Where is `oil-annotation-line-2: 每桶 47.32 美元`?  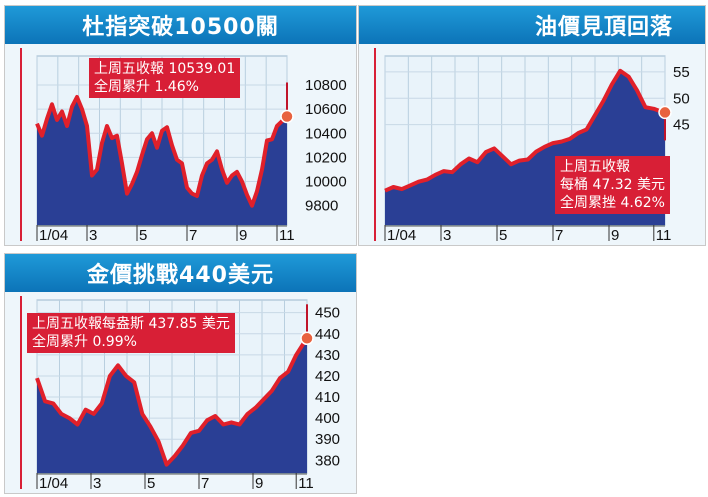
oil-annotation-line-2: 每桶 47.32 美元 is located at coordinates (612, 185).